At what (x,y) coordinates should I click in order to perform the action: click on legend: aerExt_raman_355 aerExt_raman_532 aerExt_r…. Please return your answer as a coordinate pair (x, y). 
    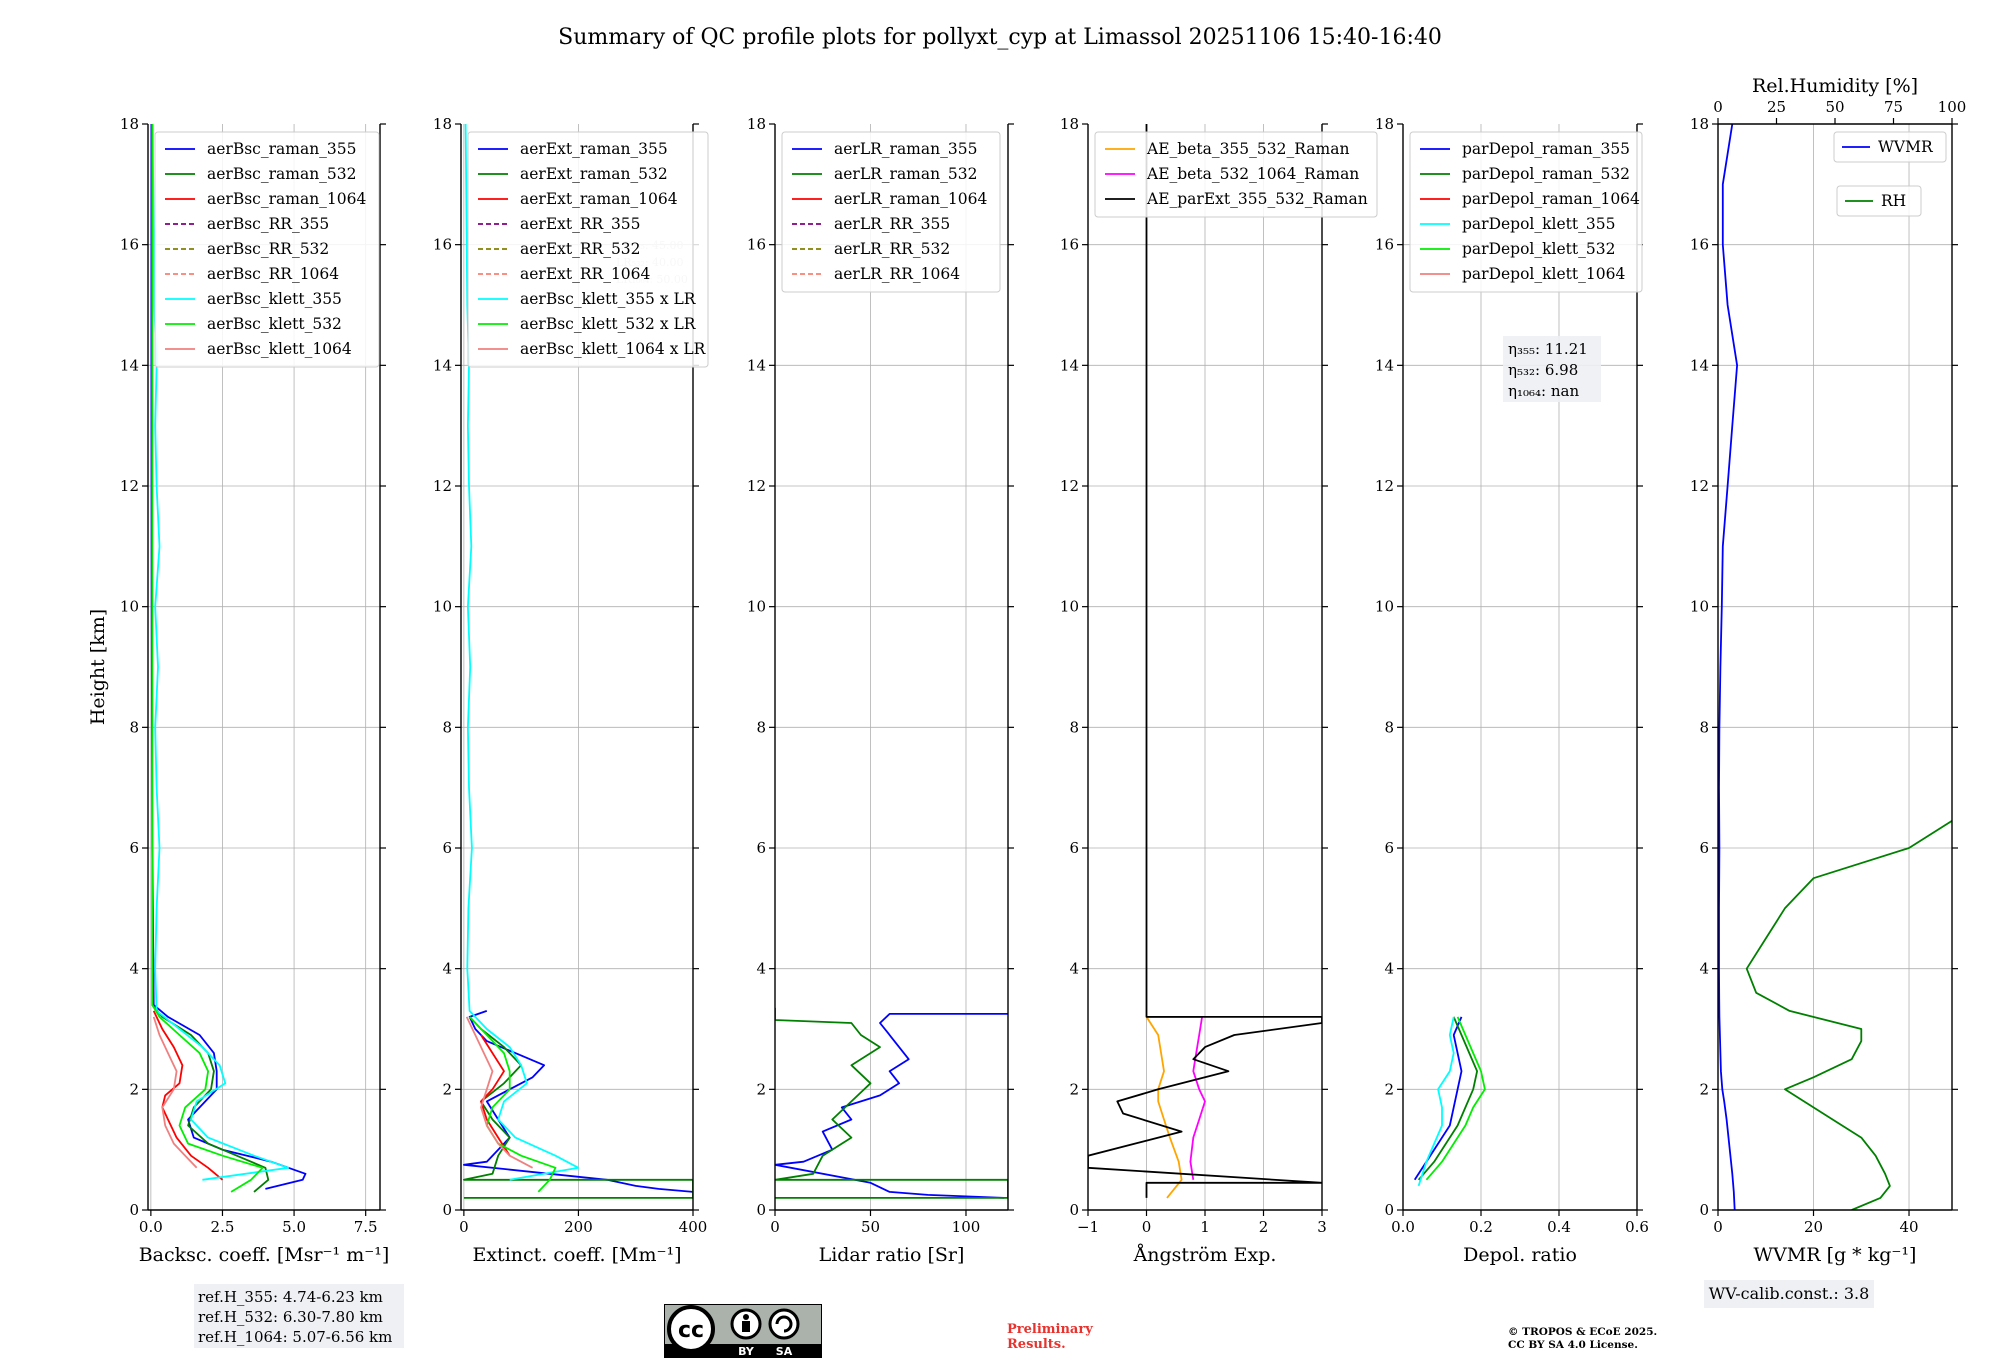
    Looking at the image, I should click on (588, 249).